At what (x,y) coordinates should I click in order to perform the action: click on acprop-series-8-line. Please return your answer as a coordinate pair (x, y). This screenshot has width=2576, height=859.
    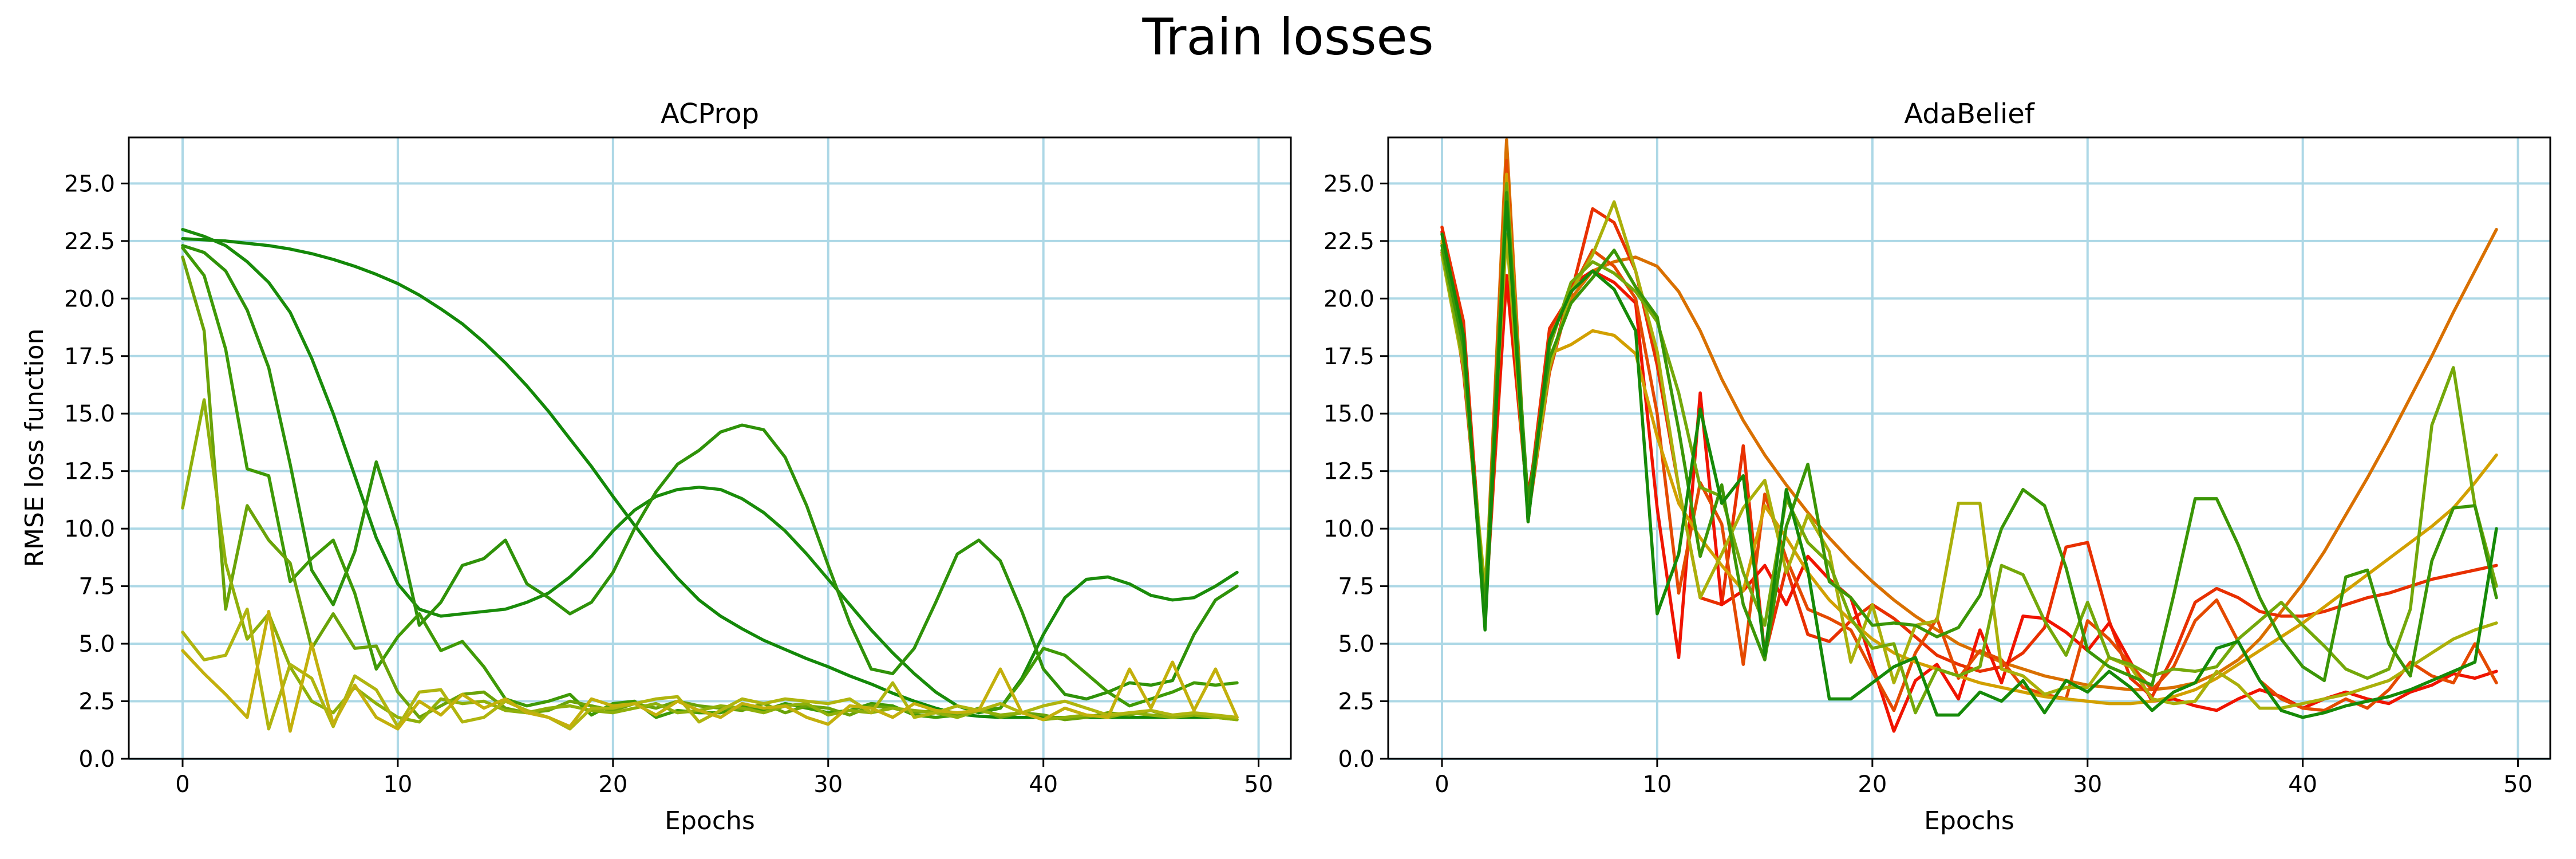
    Looking at the image, I should click on (710, 671).